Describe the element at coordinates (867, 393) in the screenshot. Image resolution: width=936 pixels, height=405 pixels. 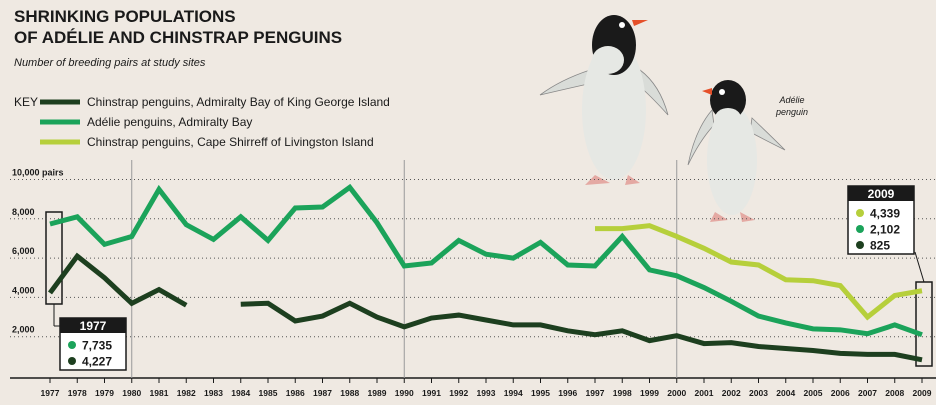
I see `x-tick-label: 2007` at that location.